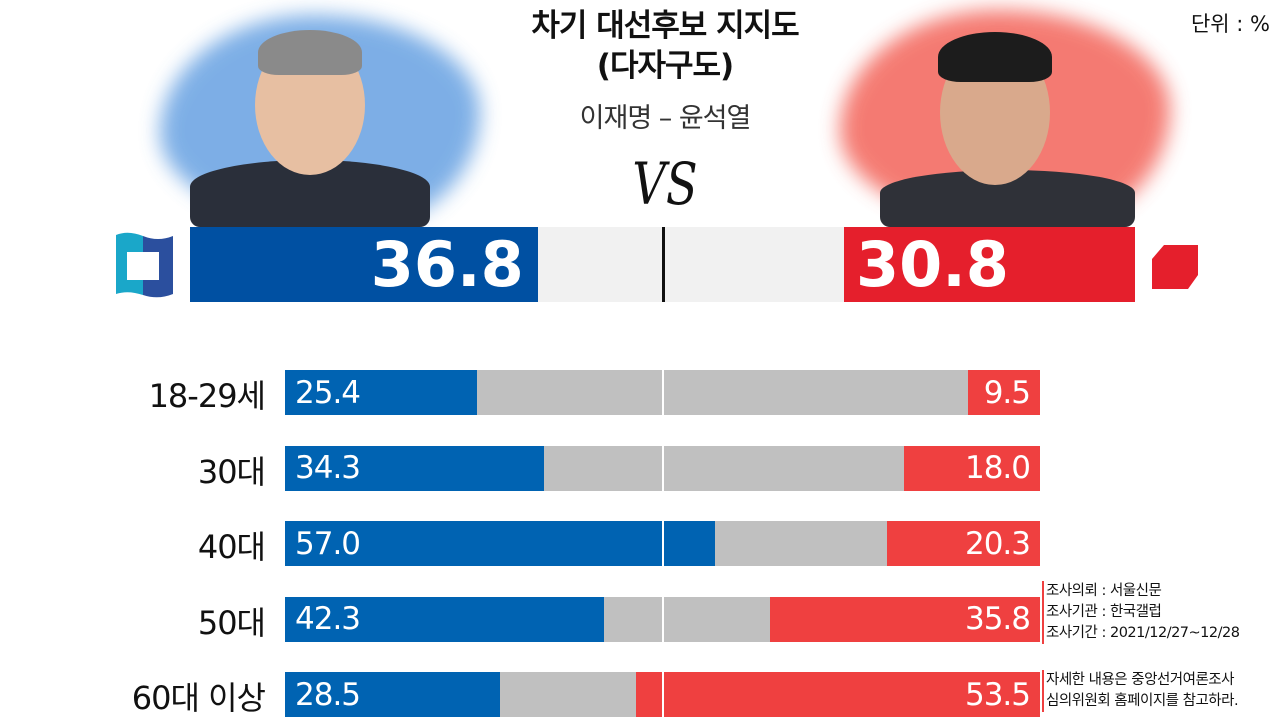 This screenshot has width=1280, height=720. Describe the element at coordinates (207, 396) in the screenshot. I see `row-label: 18-29세` at that location.